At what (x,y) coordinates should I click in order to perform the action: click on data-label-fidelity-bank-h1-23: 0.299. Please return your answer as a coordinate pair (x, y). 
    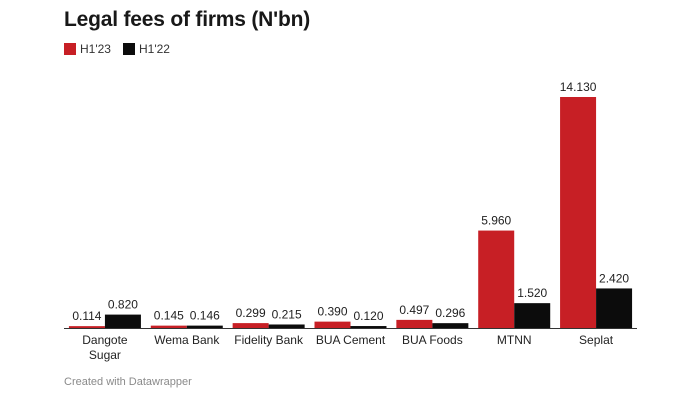
    Looking at the image, I should click on (251, 313).